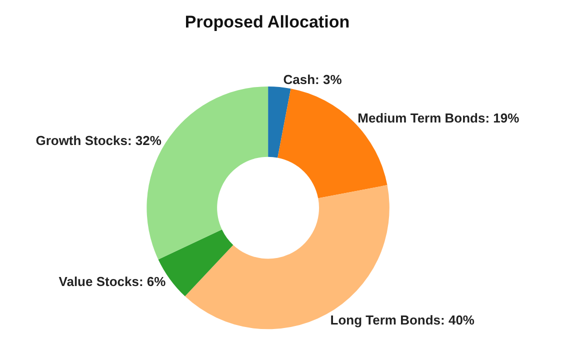 The width and height of the screenshot is (581, 351). I want to click on donut-slice, so click(279, 122).